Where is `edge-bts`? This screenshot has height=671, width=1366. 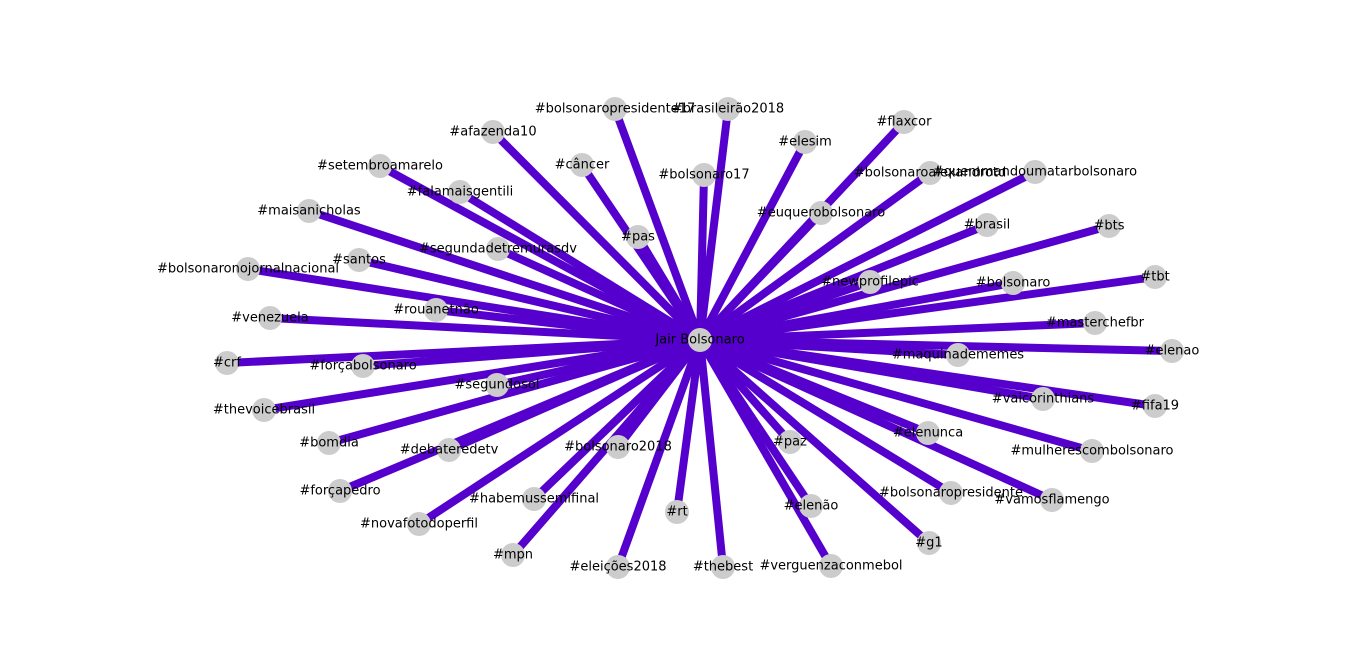 edge-bts is located at coordinates (904, 283).